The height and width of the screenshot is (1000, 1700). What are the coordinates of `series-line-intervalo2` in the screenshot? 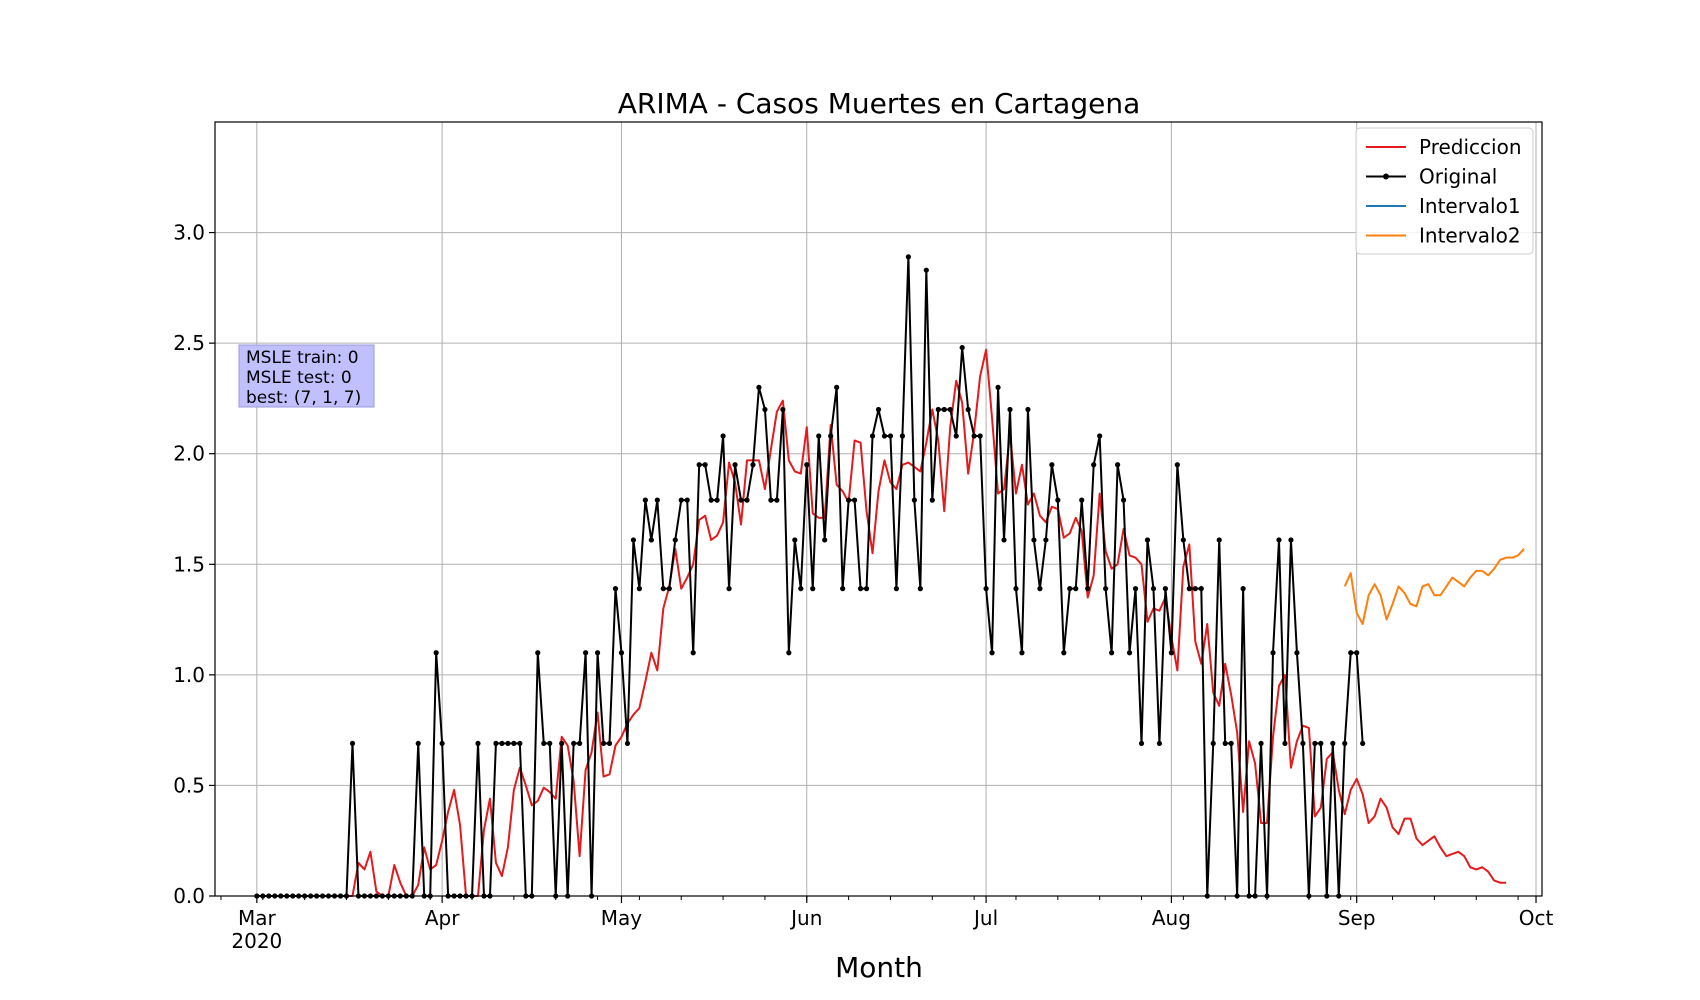 It's located at (1434, 586).